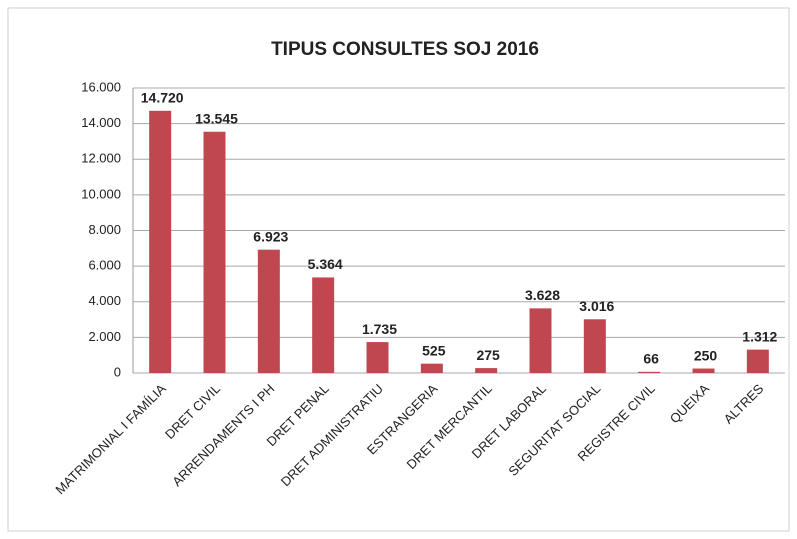  What do you see at coordinates (104, 265) in the screenshot?
I see `y-tick-label: 6.000` at bounding box center [104, 265].